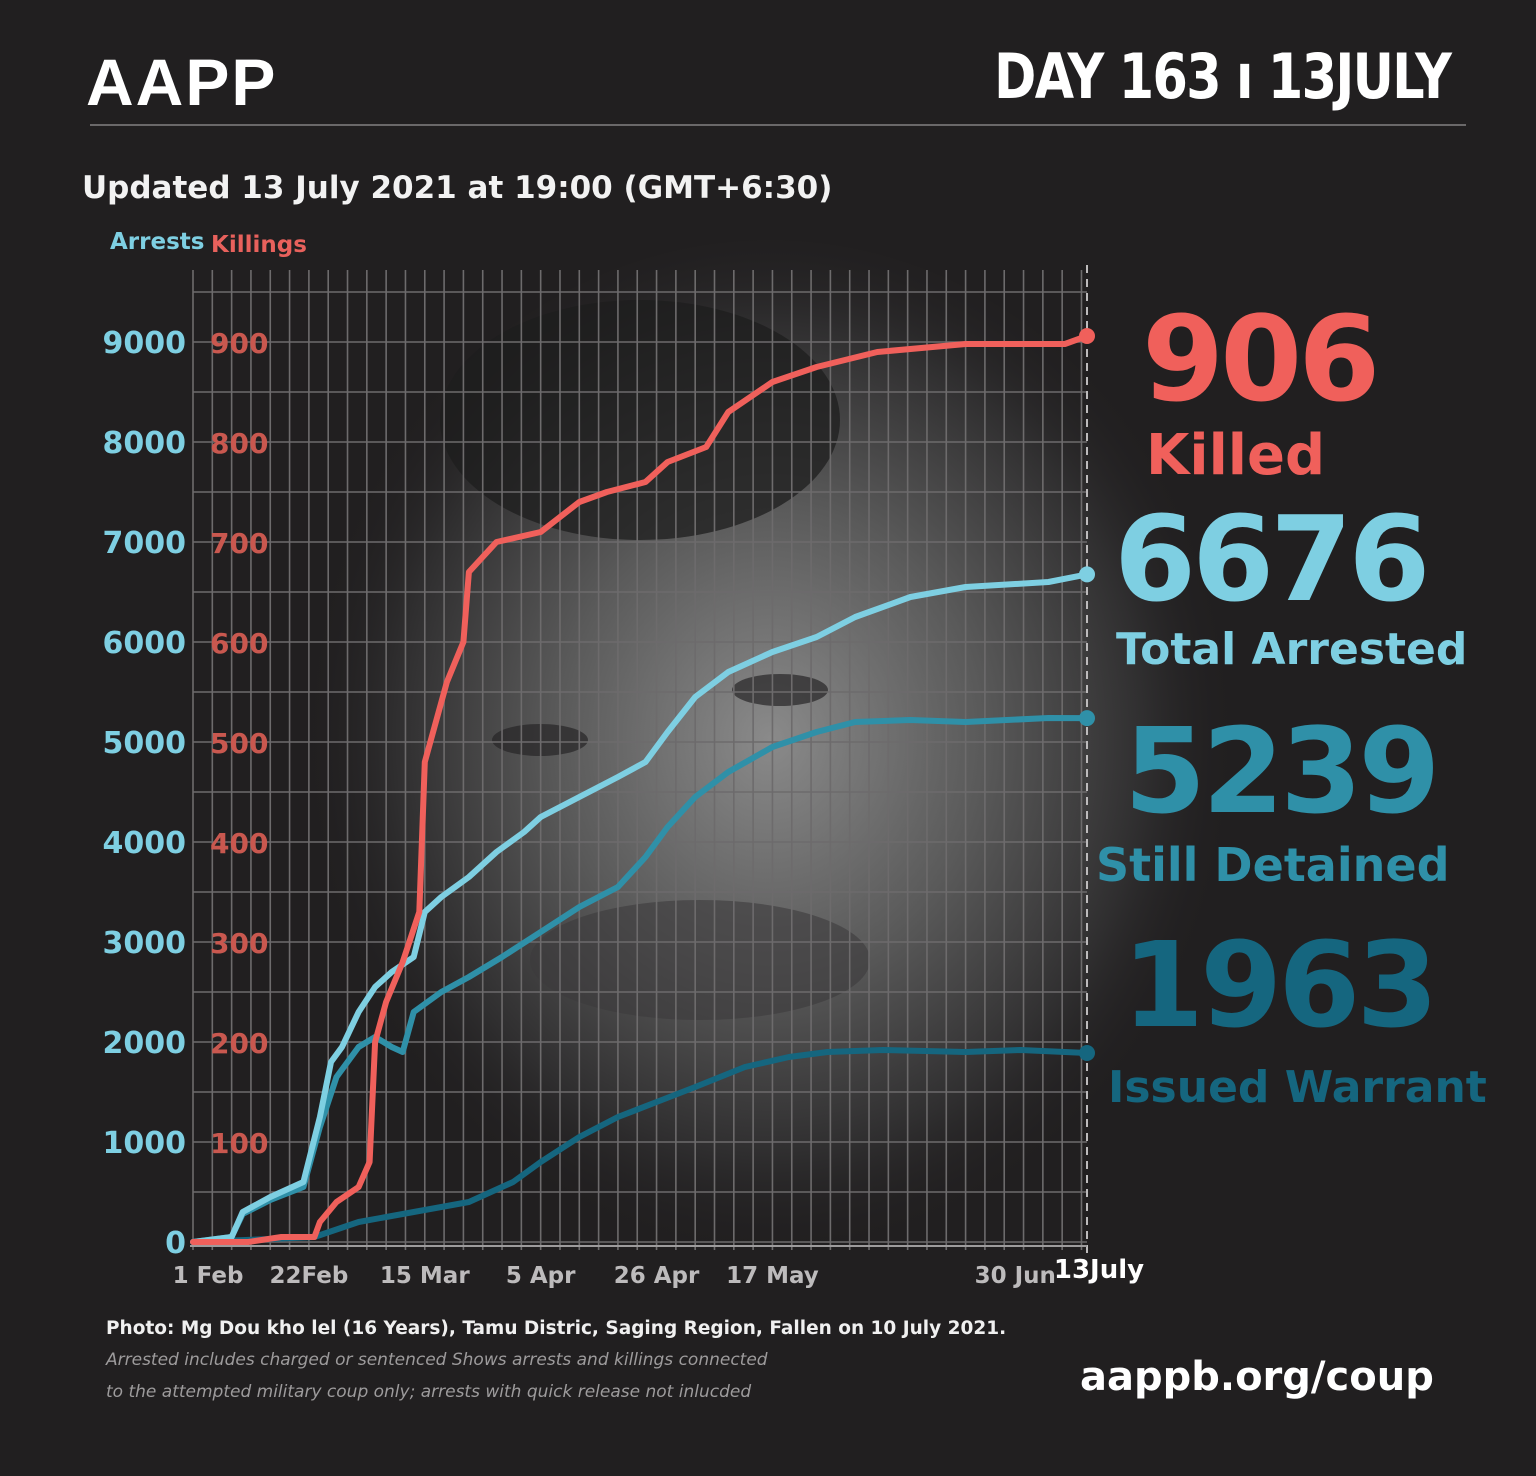  I want to click on header-divider, so click(778, 125).